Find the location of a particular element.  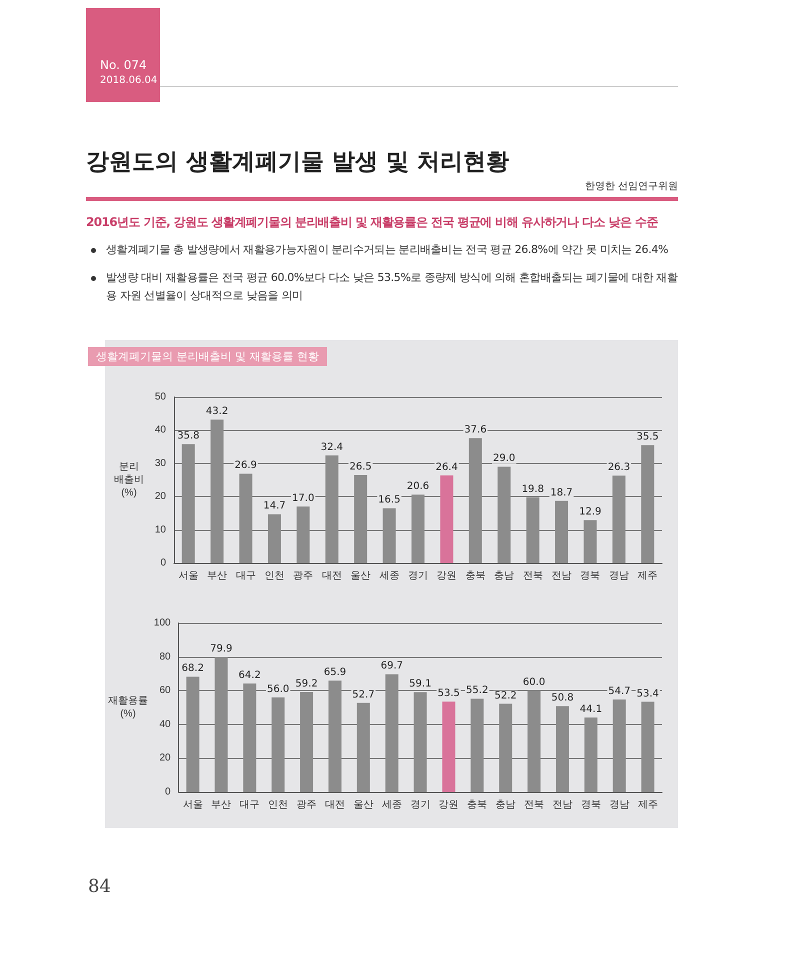

data-label: 35.8 is located at coordinates (188, 436).